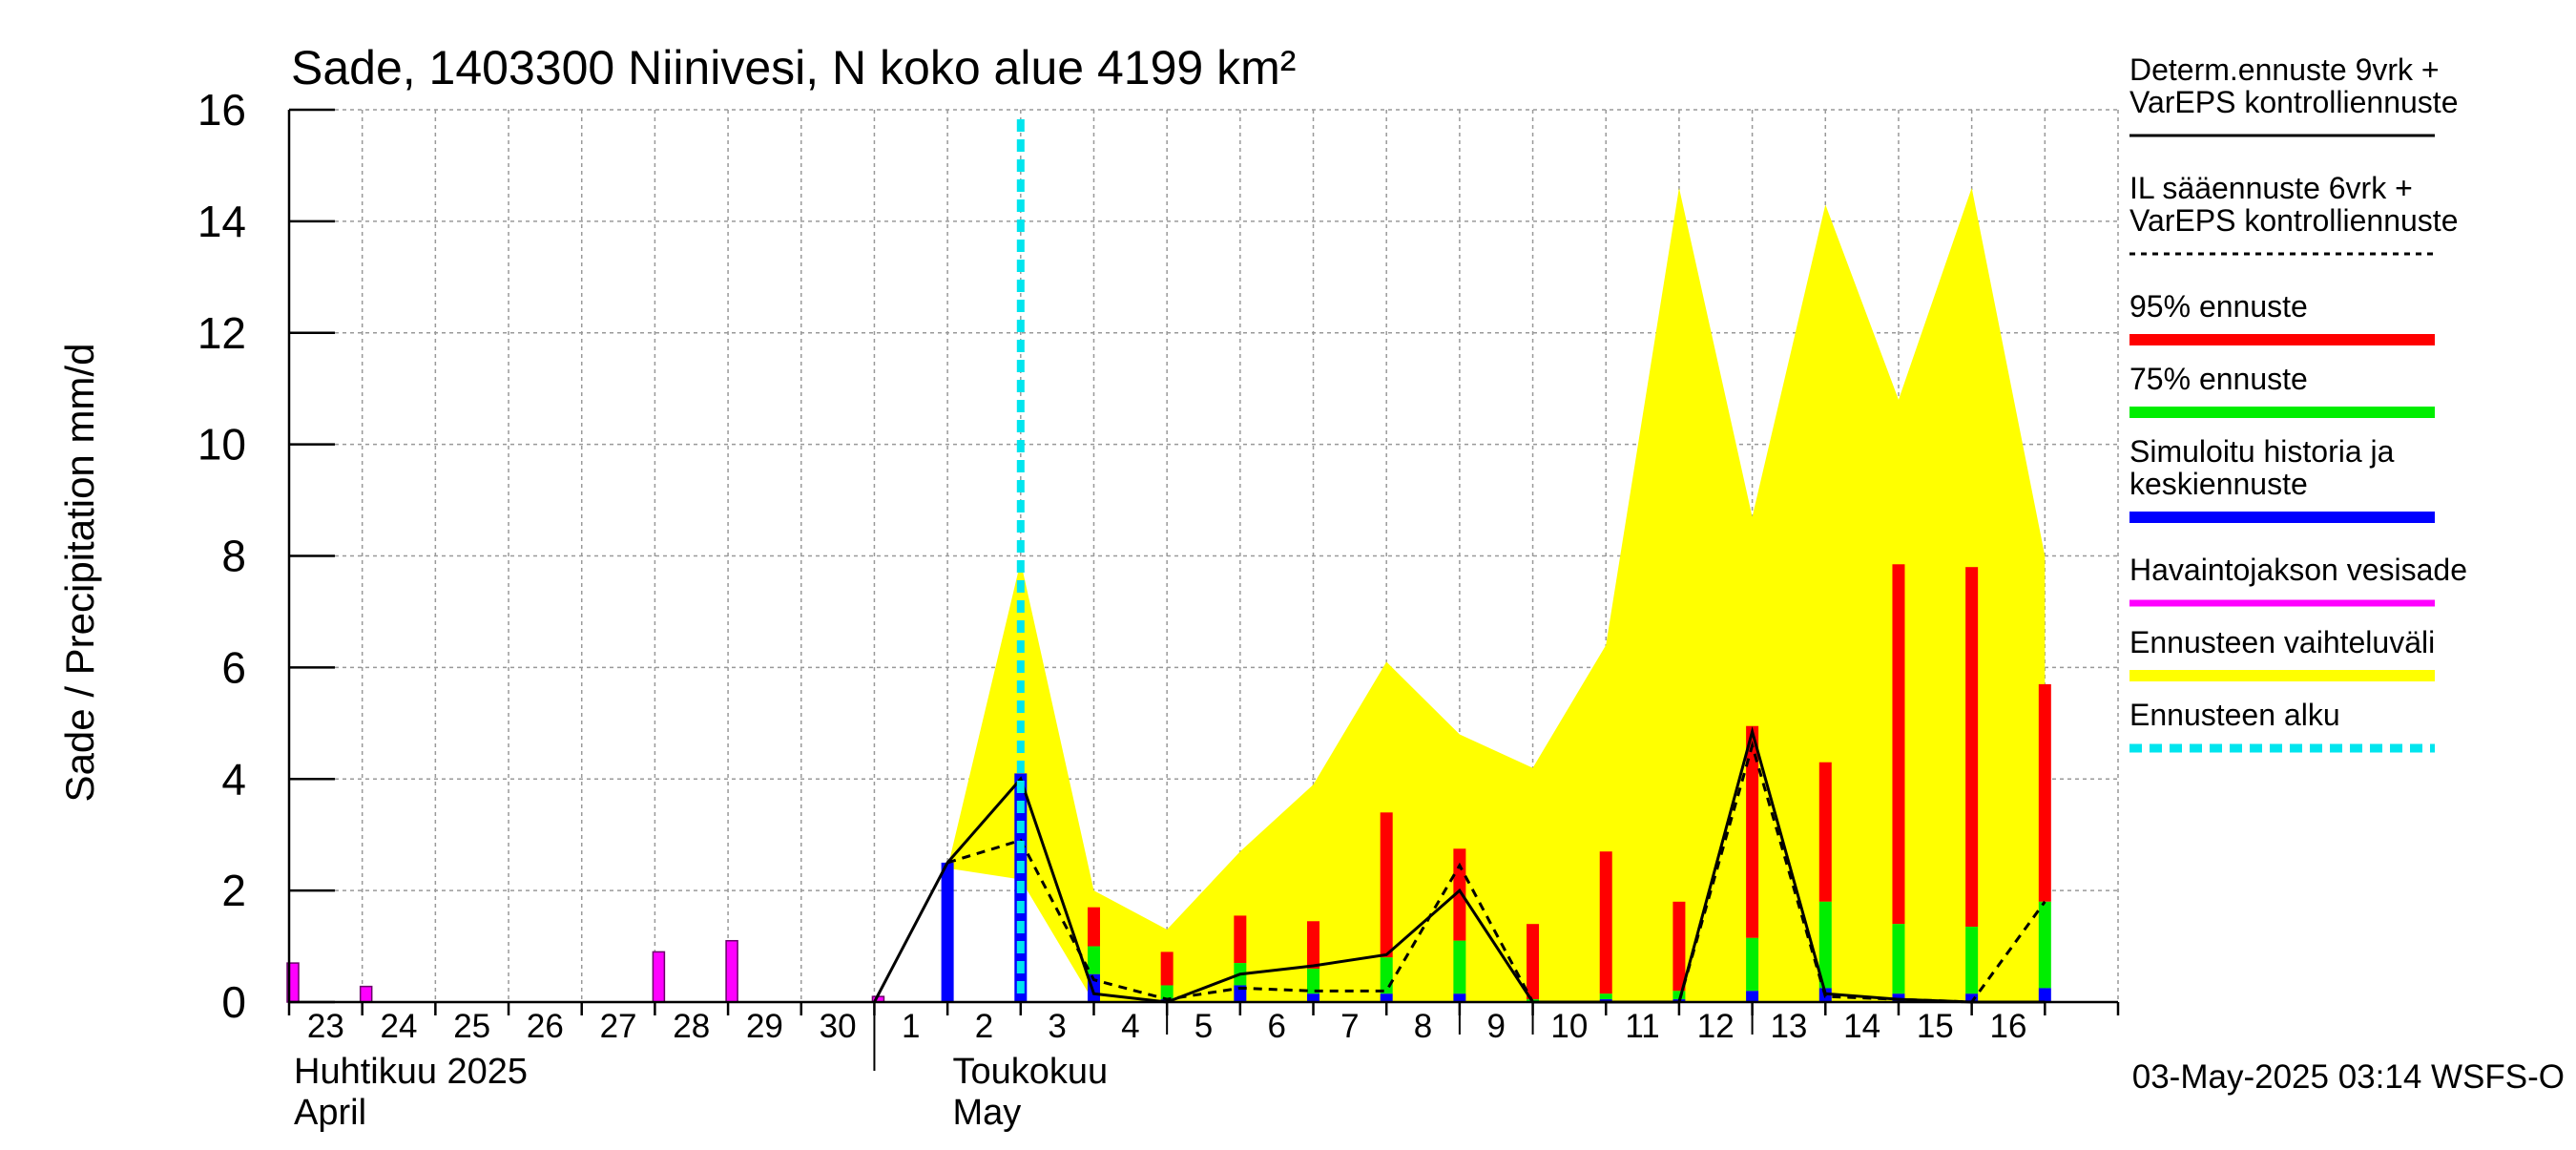 This screenshot has width=2576, height=1150. What do you see at coordinates (1276, 1026) in the screenshot?
I see `x-tick-label: 6` at bounding box center [1276, 1026].